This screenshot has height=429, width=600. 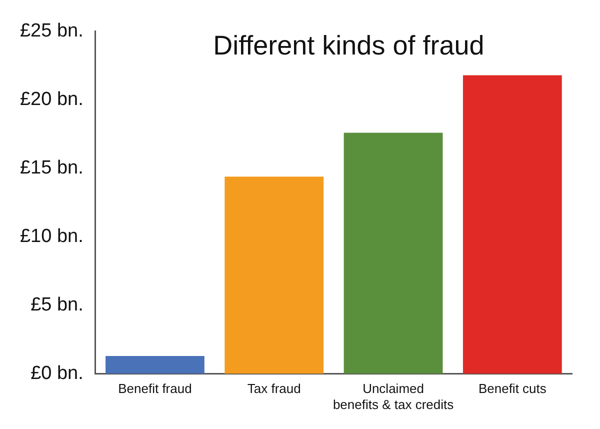 What do you see at coordinates (52, 168) in the screenshot?
I see `y-tick-label: £15 bn.` at bounding box center [52, 168].